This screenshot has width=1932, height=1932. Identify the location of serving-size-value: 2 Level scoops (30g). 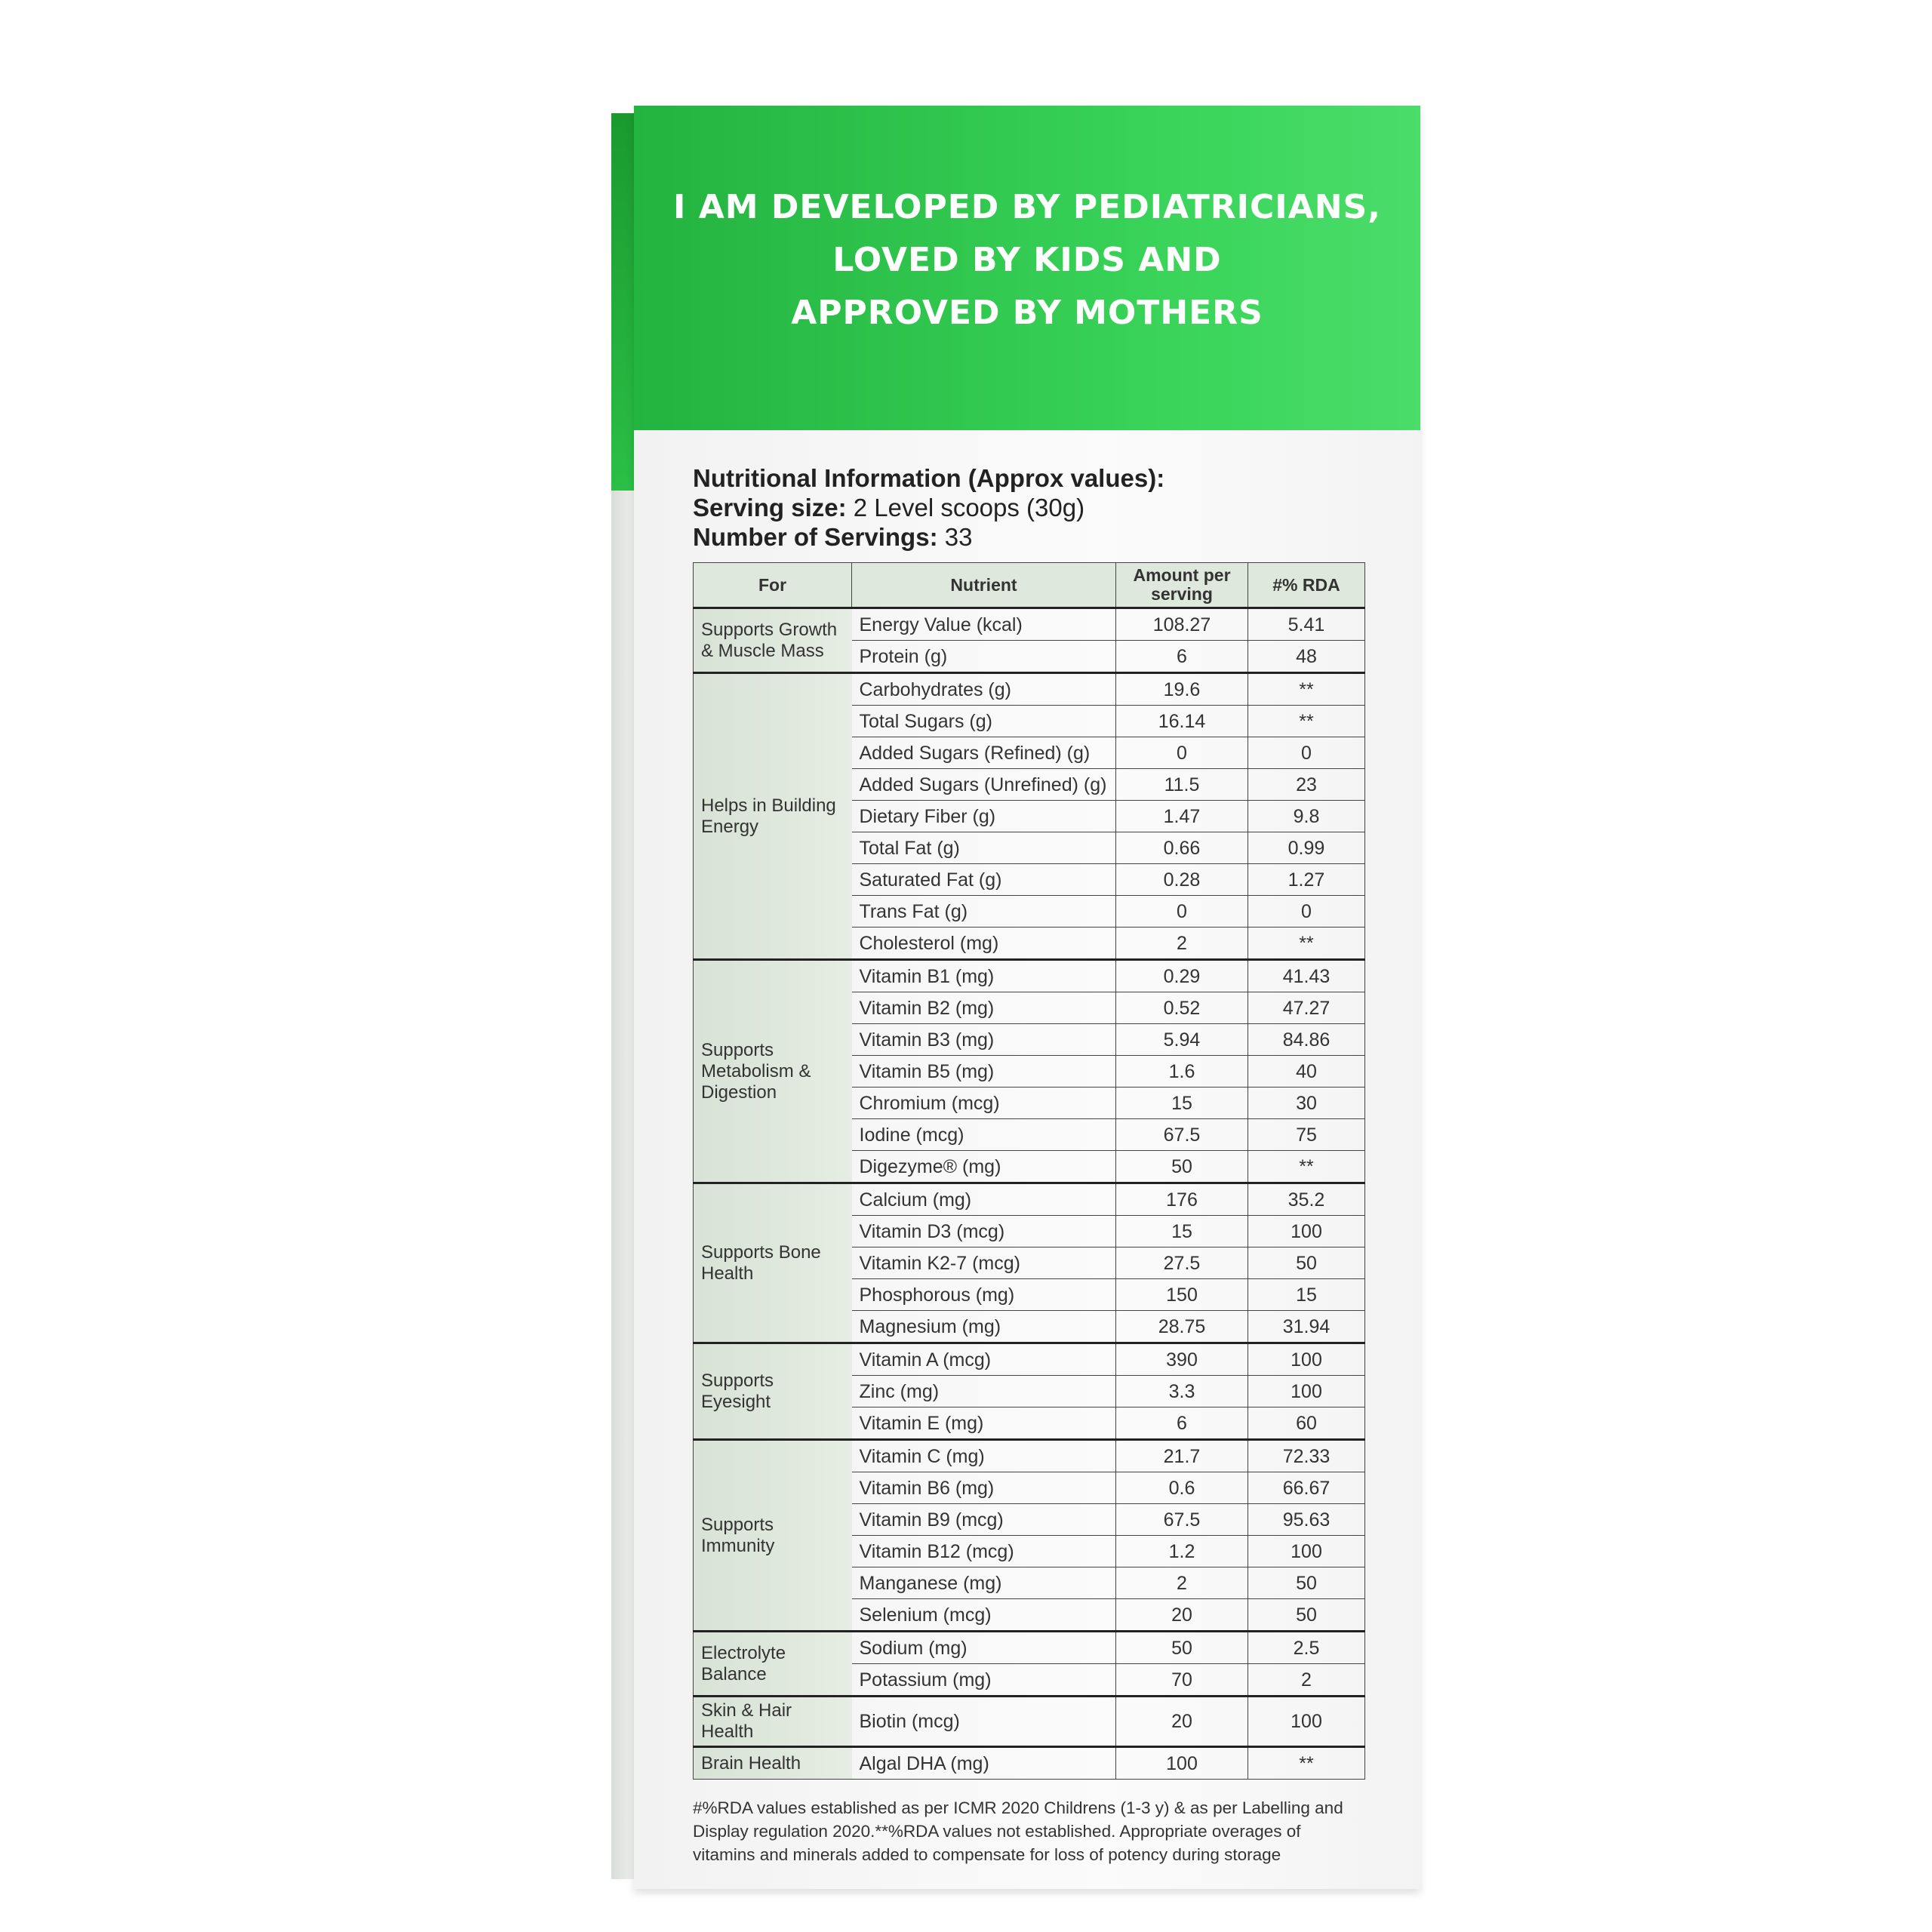
(969, 507).